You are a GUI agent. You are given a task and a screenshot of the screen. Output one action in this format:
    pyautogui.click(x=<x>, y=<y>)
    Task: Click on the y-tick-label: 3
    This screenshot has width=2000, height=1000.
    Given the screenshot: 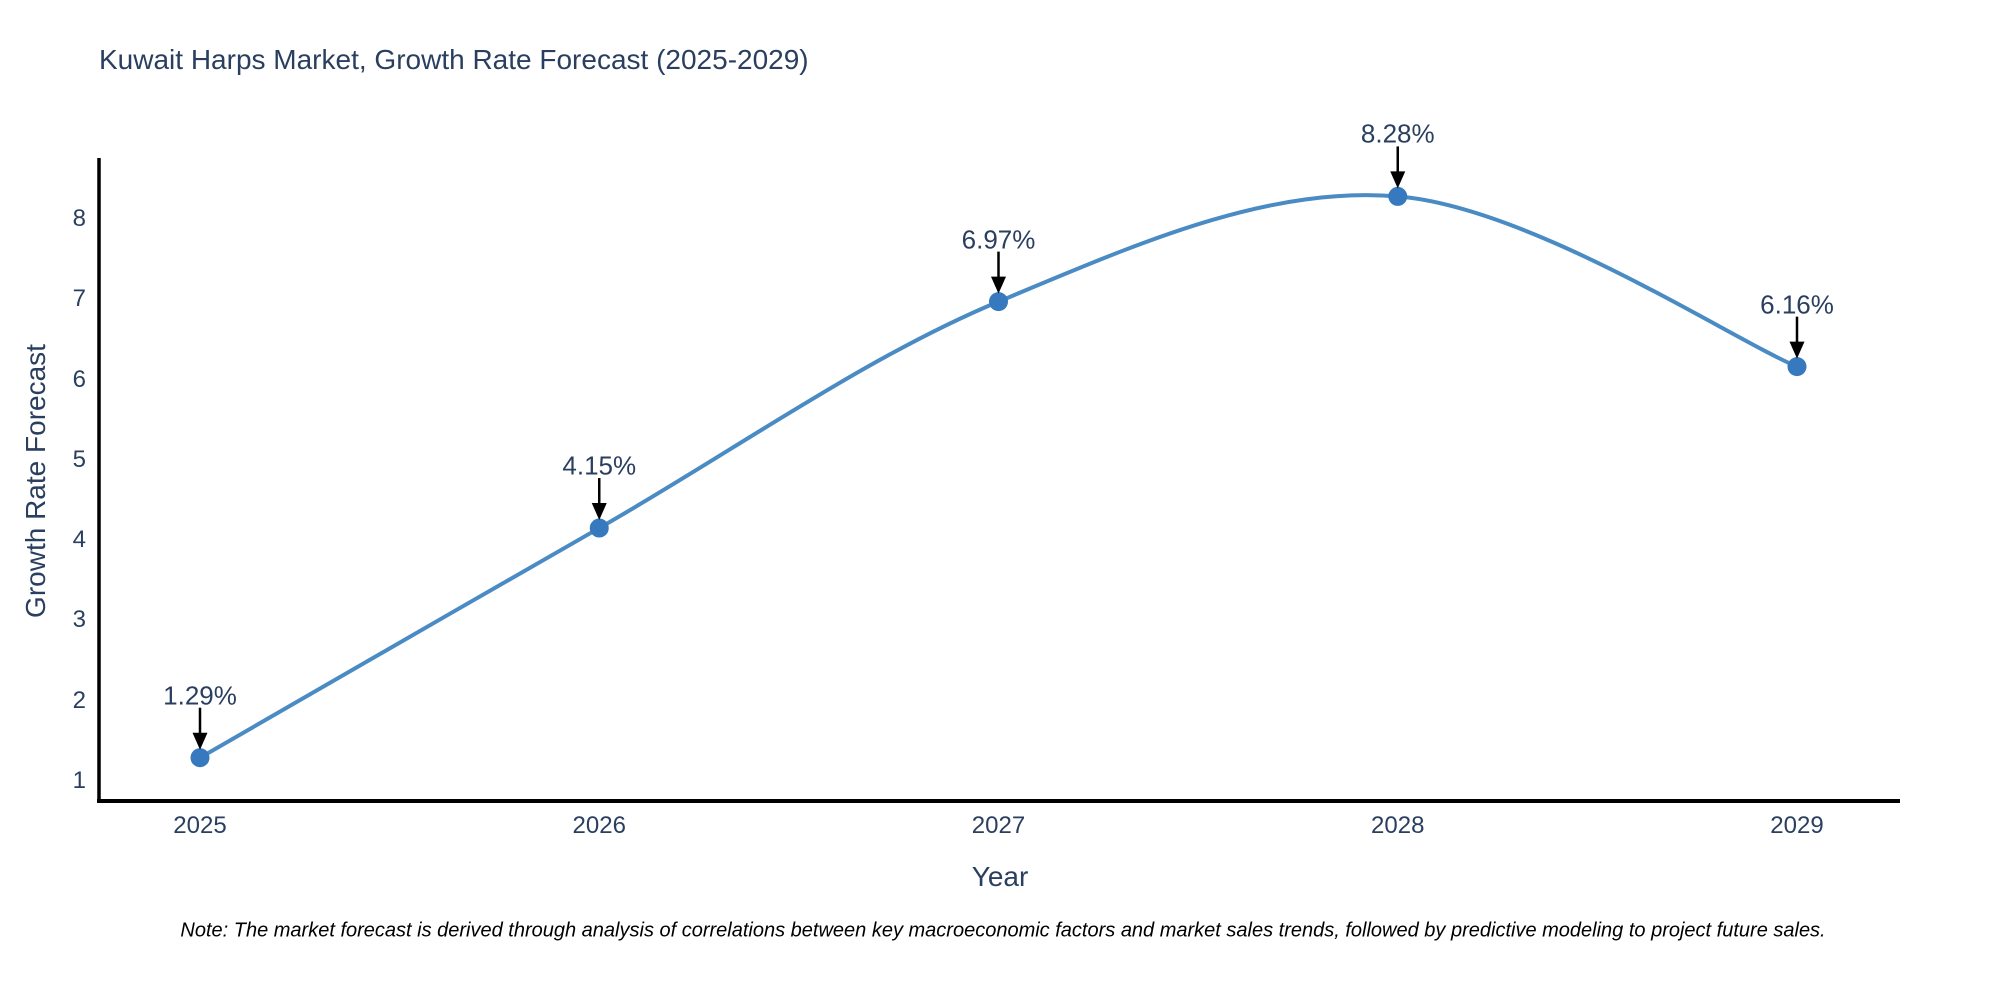 What is the action you would take?
    pyautogui.click(x=79, y=620)
    